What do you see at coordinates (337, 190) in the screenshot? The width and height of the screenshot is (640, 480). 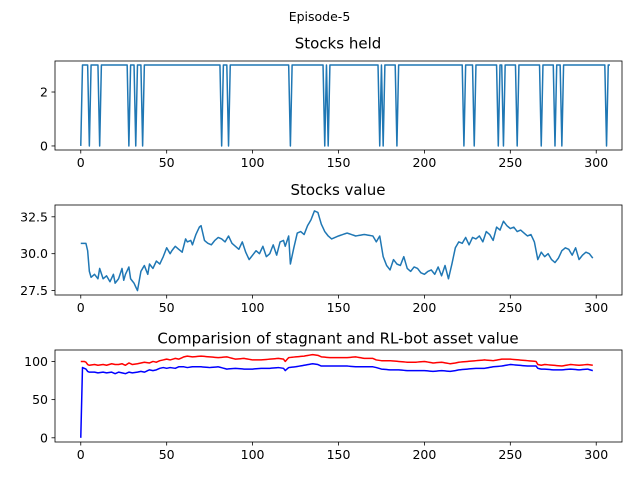 I see `subplot-title: Stocks value` at bounding box center [337, 190].